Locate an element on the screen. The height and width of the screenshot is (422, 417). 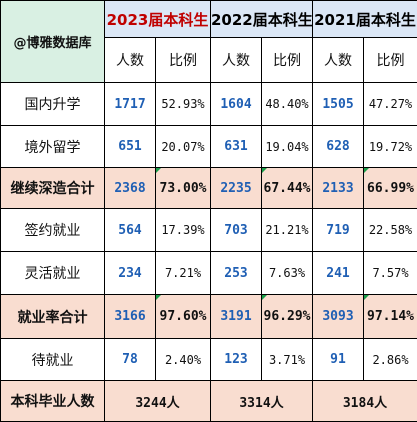
row-label: 待就业 is located at coordinates (53, 360).